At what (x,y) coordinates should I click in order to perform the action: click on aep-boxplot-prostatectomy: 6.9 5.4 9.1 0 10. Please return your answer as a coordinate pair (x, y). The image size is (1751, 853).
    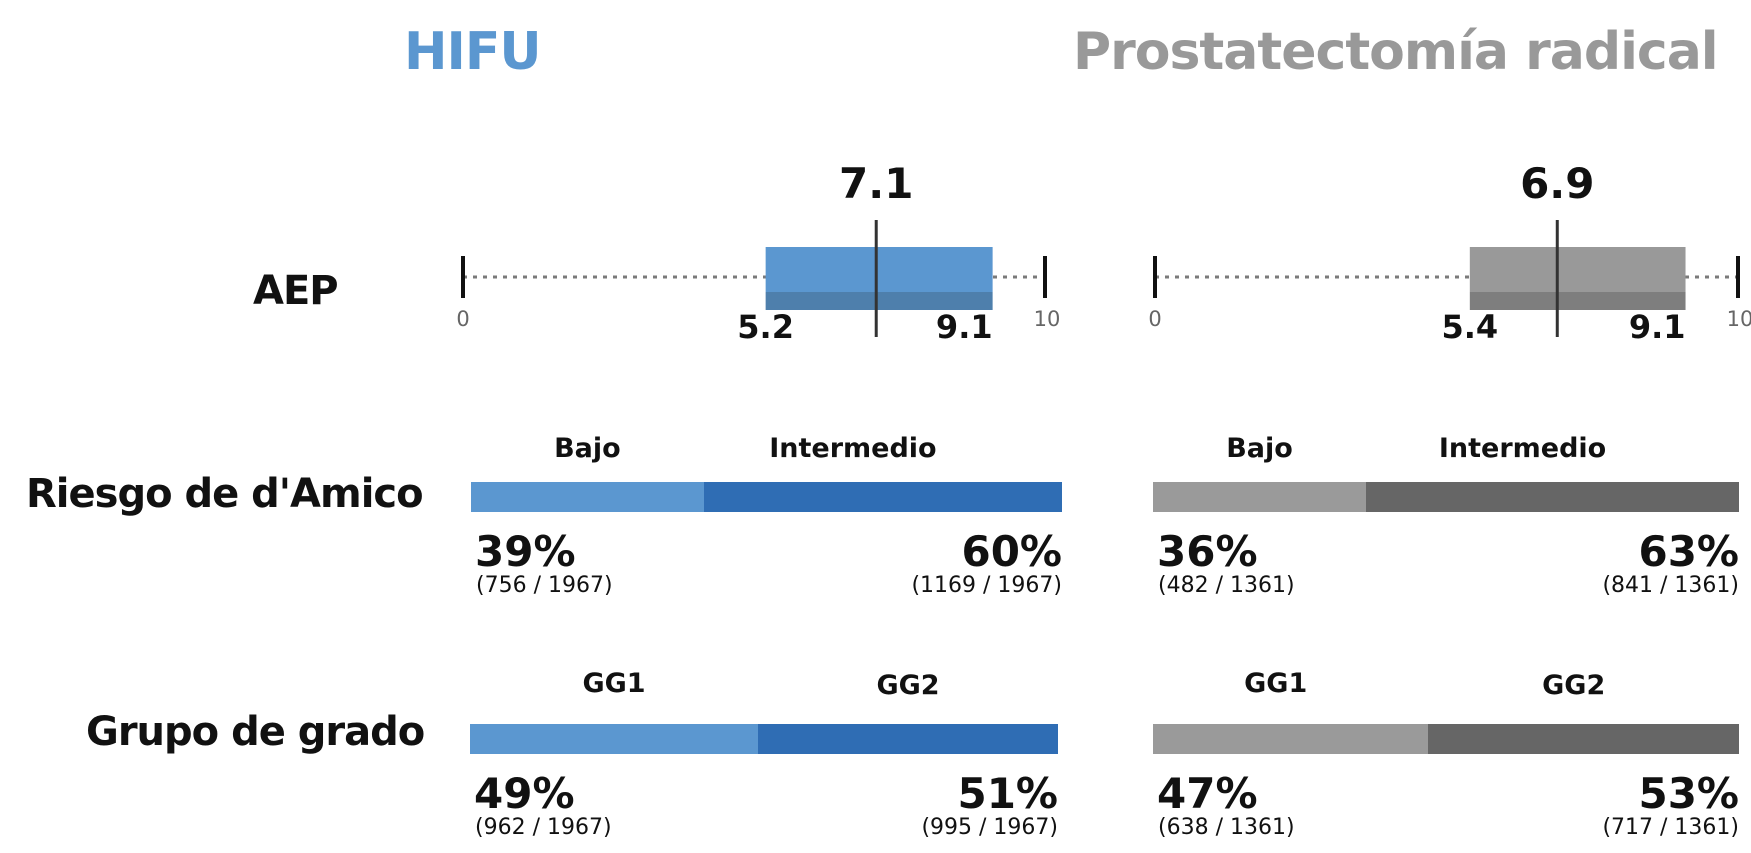
    Looking at the image, I should click on (1449, 252).